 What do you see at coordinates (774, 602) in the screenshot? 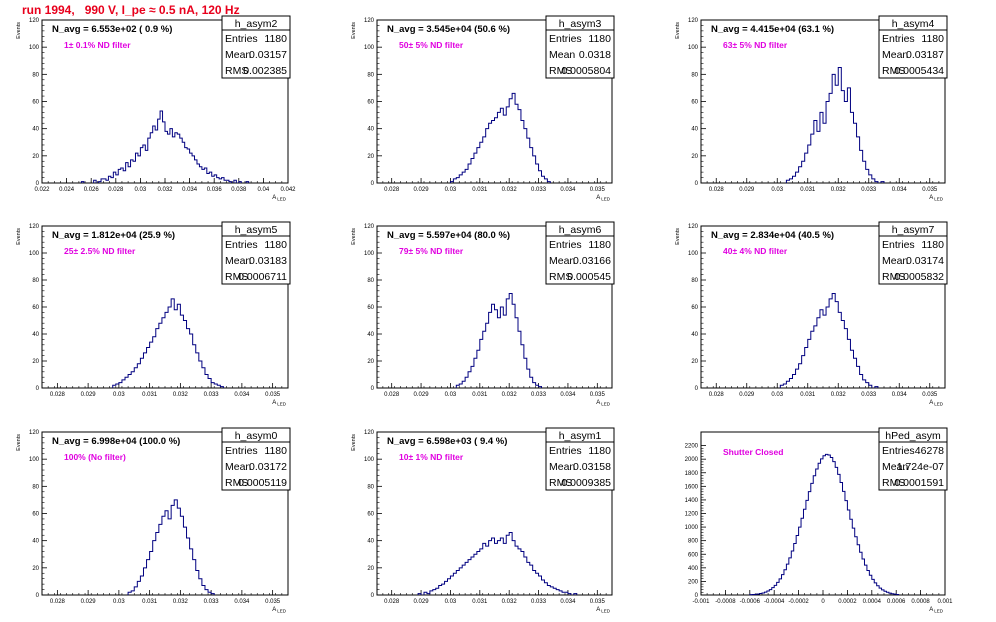
I see `x-tick-label: -0.0004` at bounding box center [774, 602].